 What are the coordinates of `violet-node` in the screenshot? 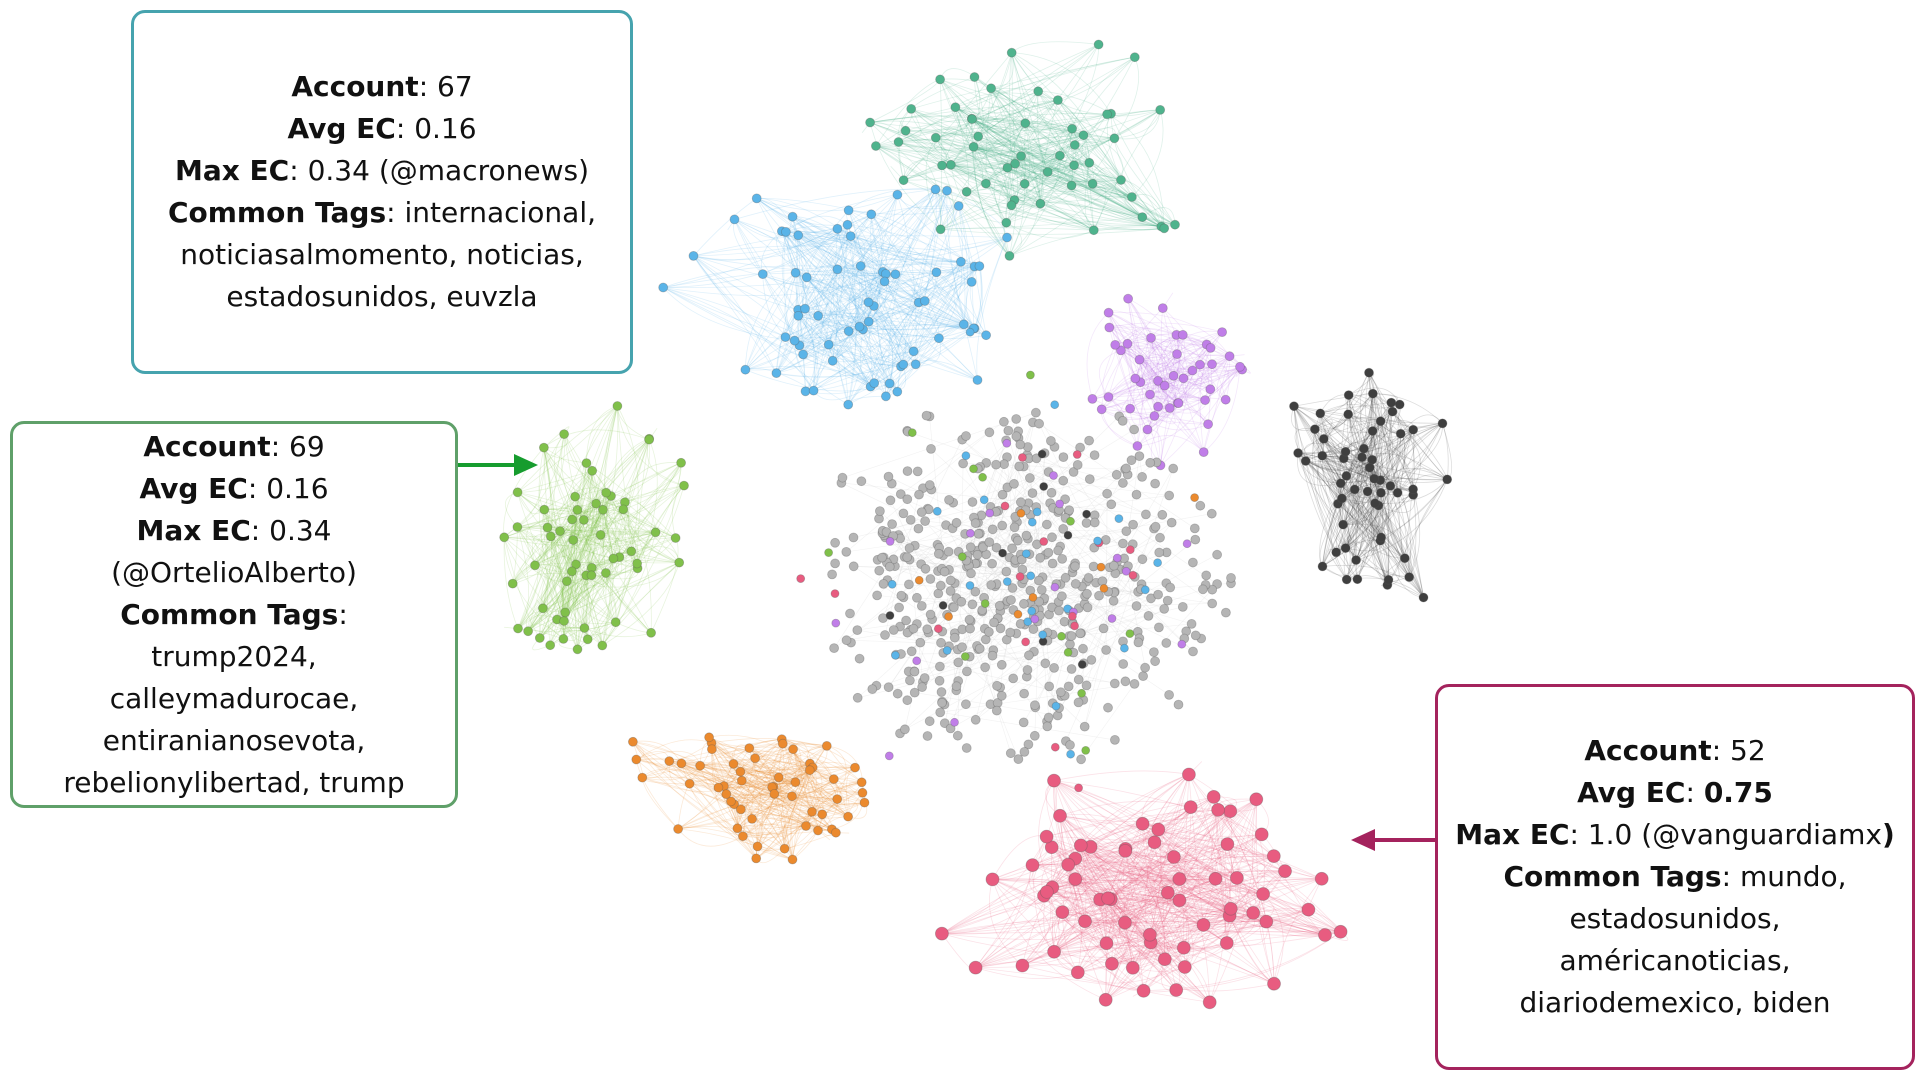 It's located at (1137, 446).